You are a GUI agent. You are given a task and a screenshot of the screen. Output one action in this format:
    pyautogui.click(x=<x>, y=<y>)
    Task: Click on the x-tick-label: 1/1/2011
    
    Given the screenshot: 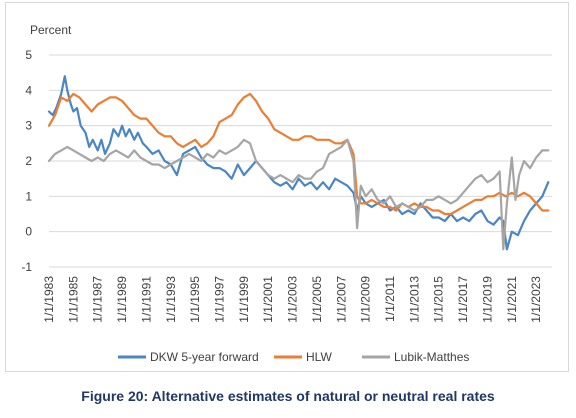 What is the action you would take?
    pyautogui.click(x=390, y=299)
    